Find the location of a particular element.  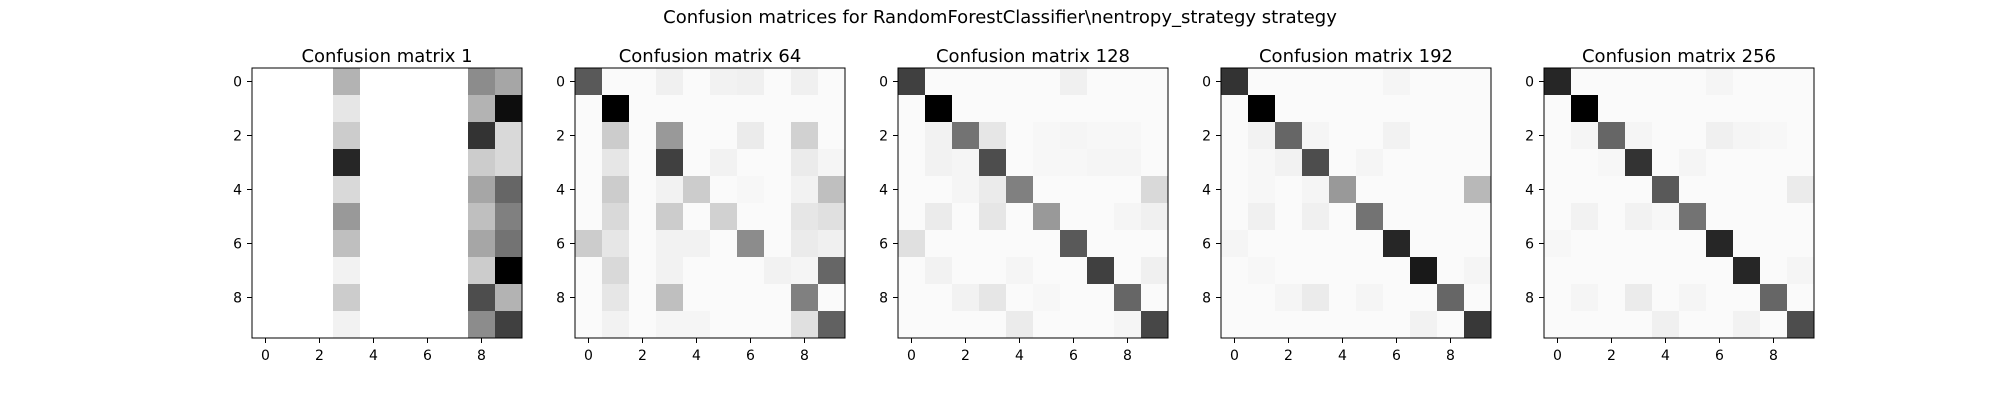

x-tick-label: 0 is located at coordinates (911, 356).